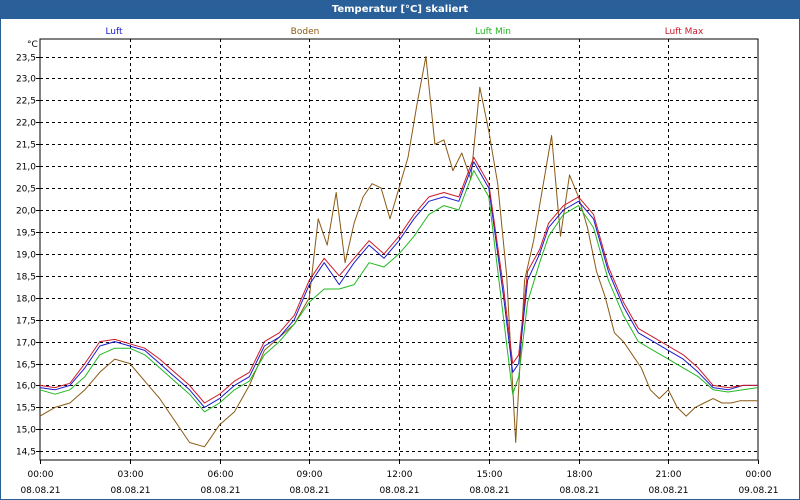  Describe the element at coordinates (26, 146) in the screenshot. I see `y-tick-label: 21,5` at that location.